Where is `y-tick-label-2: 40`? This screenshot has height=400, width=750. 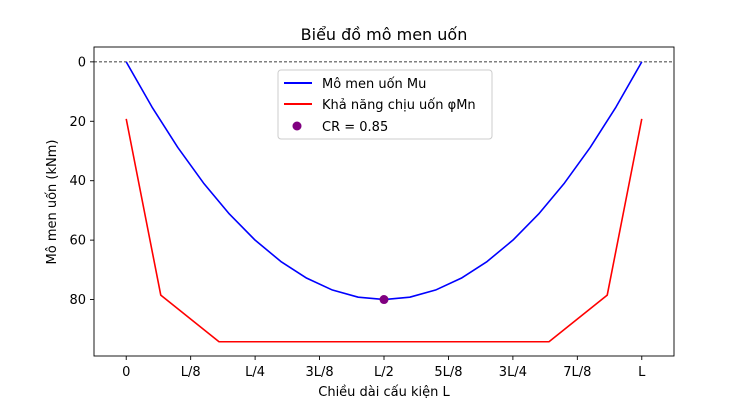
y-tick-label-2: 40 is located at coordinates (77, 181).